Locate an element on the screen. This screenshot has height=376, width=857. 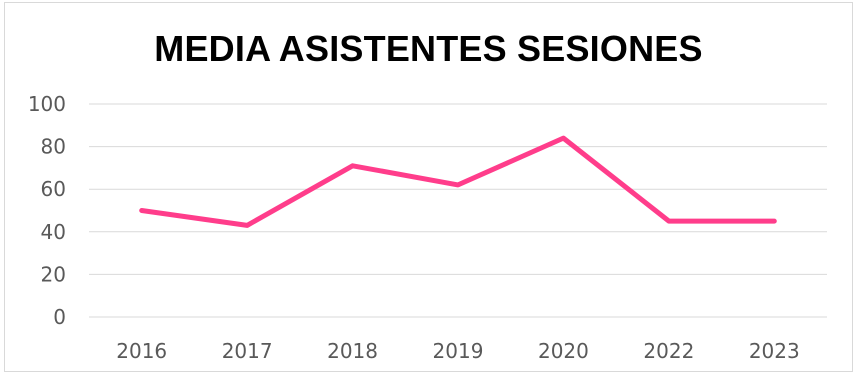
x-tick-label: 2017 is located at coordinates (247, 351).